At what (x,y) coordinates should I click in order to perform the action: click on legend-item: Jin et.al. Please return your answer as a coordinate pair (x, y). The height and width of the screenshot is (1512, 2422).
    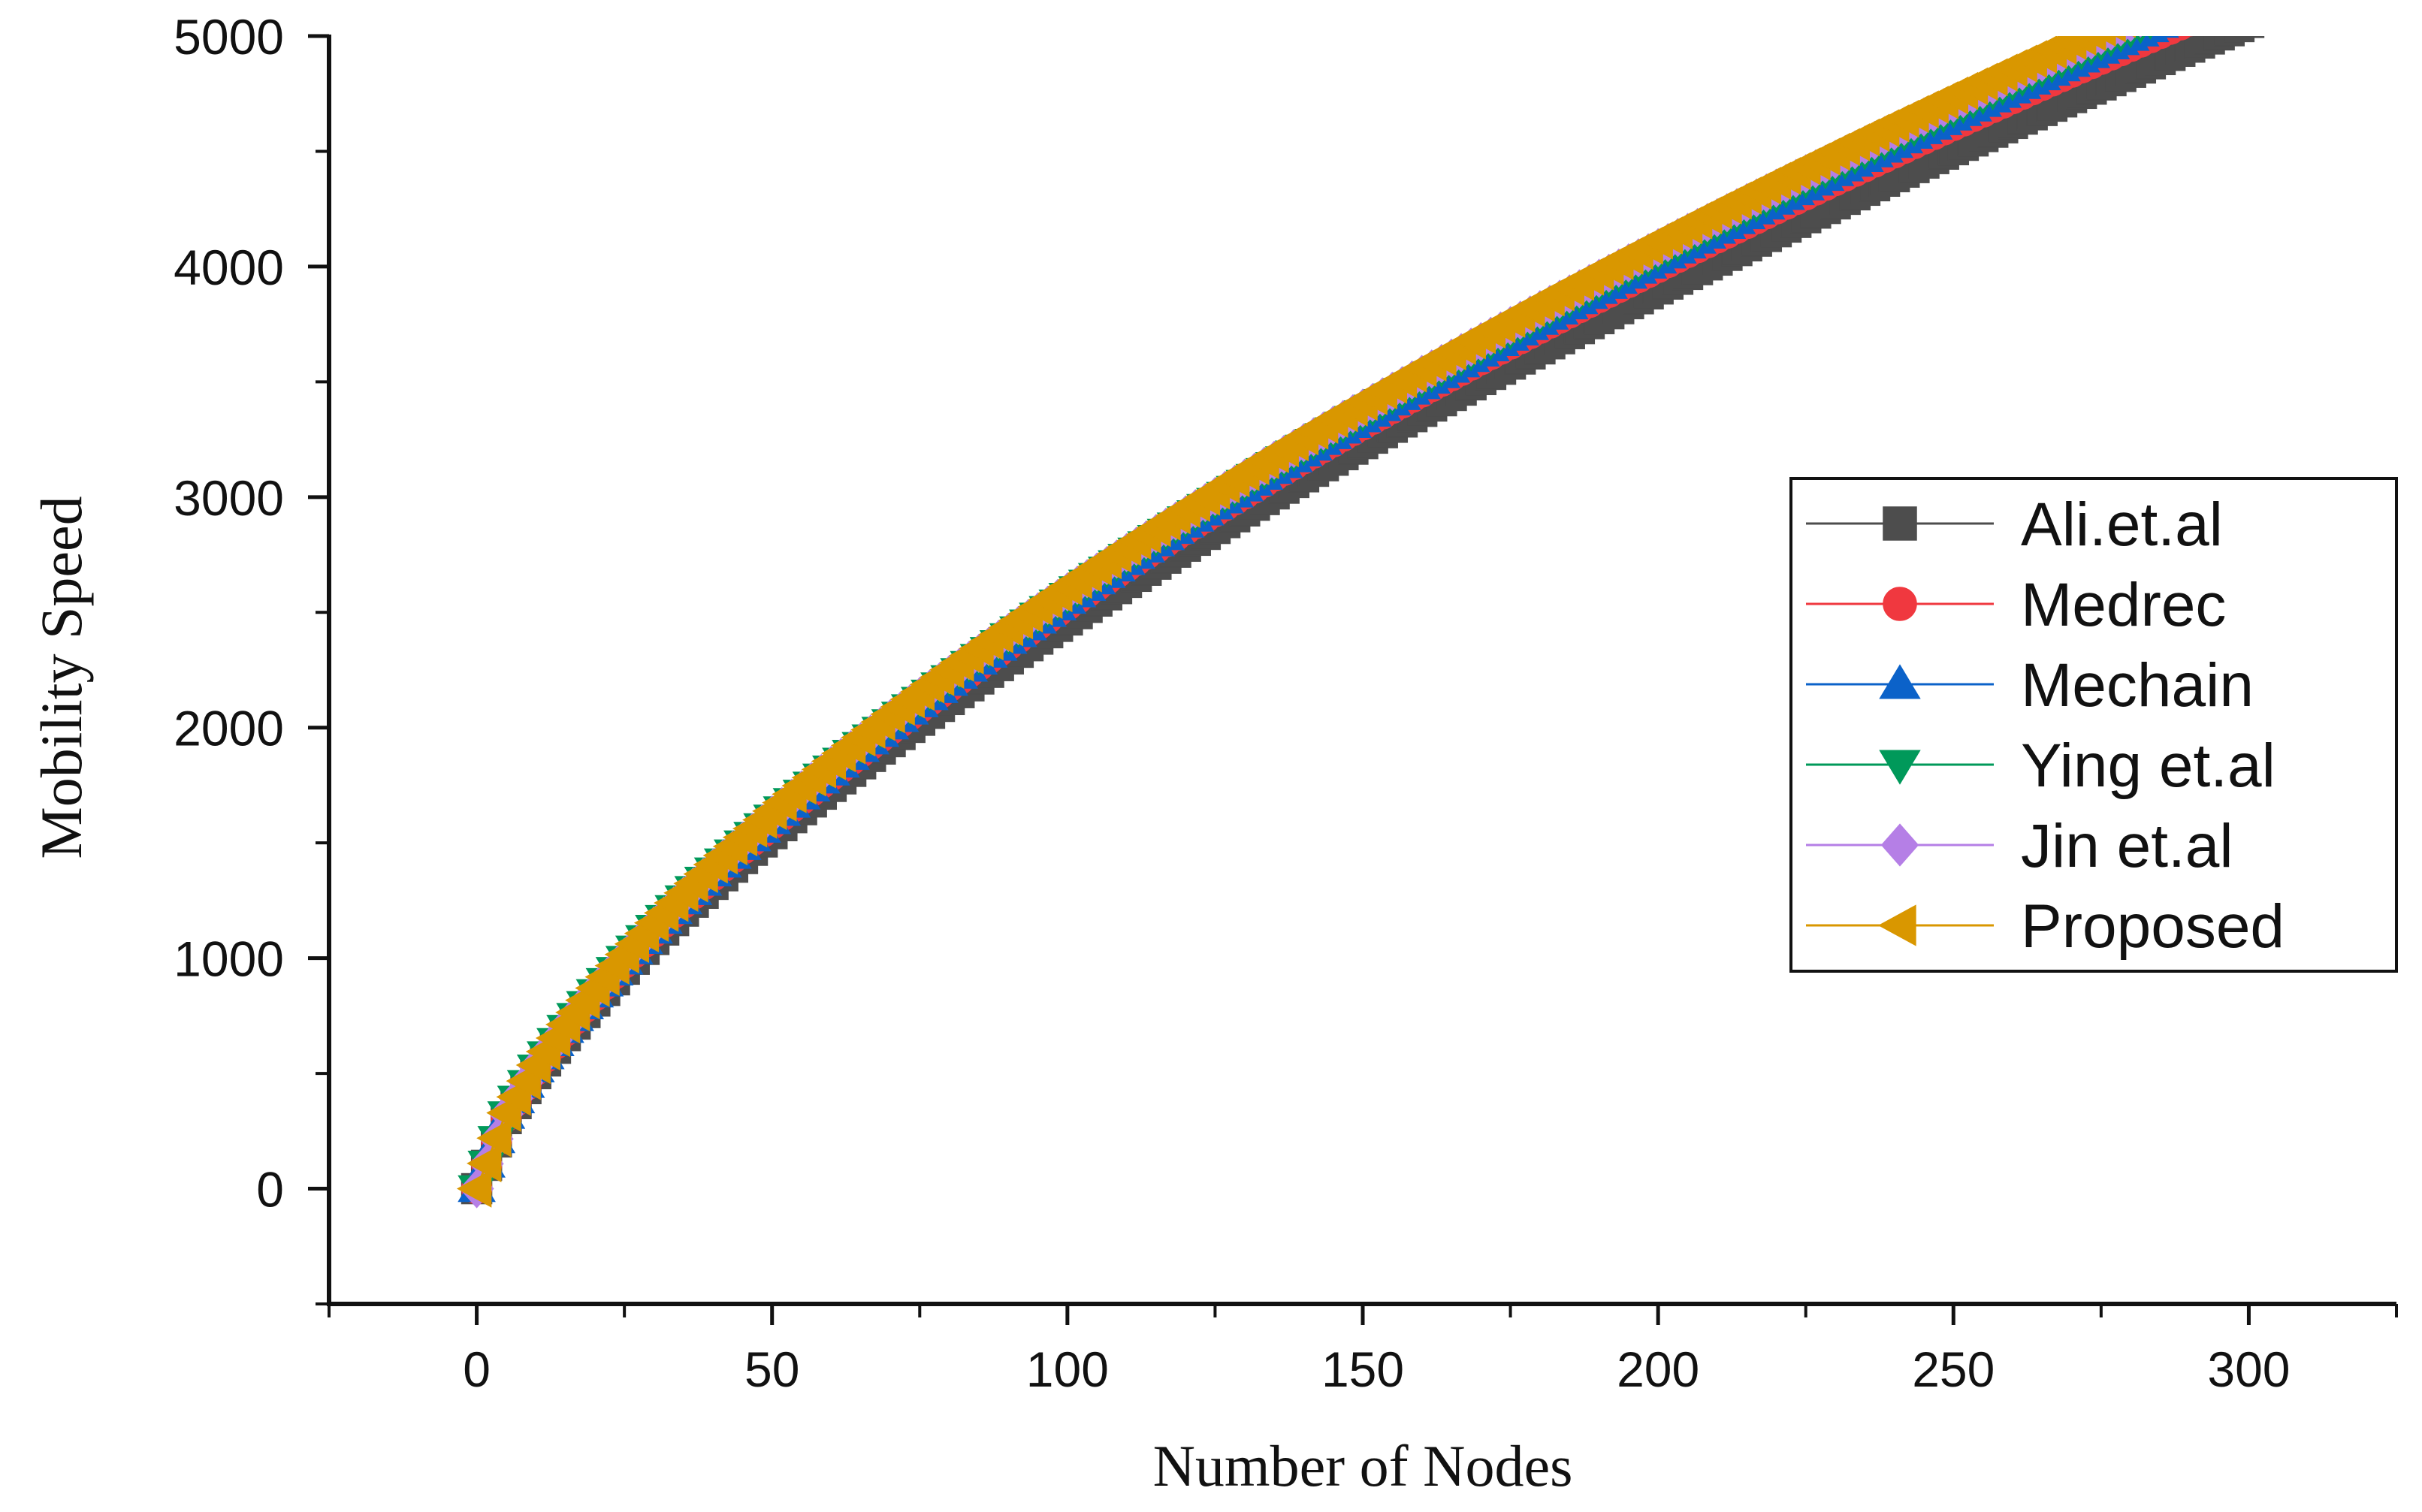
    Looking at the image, I should click on (2019, 846).